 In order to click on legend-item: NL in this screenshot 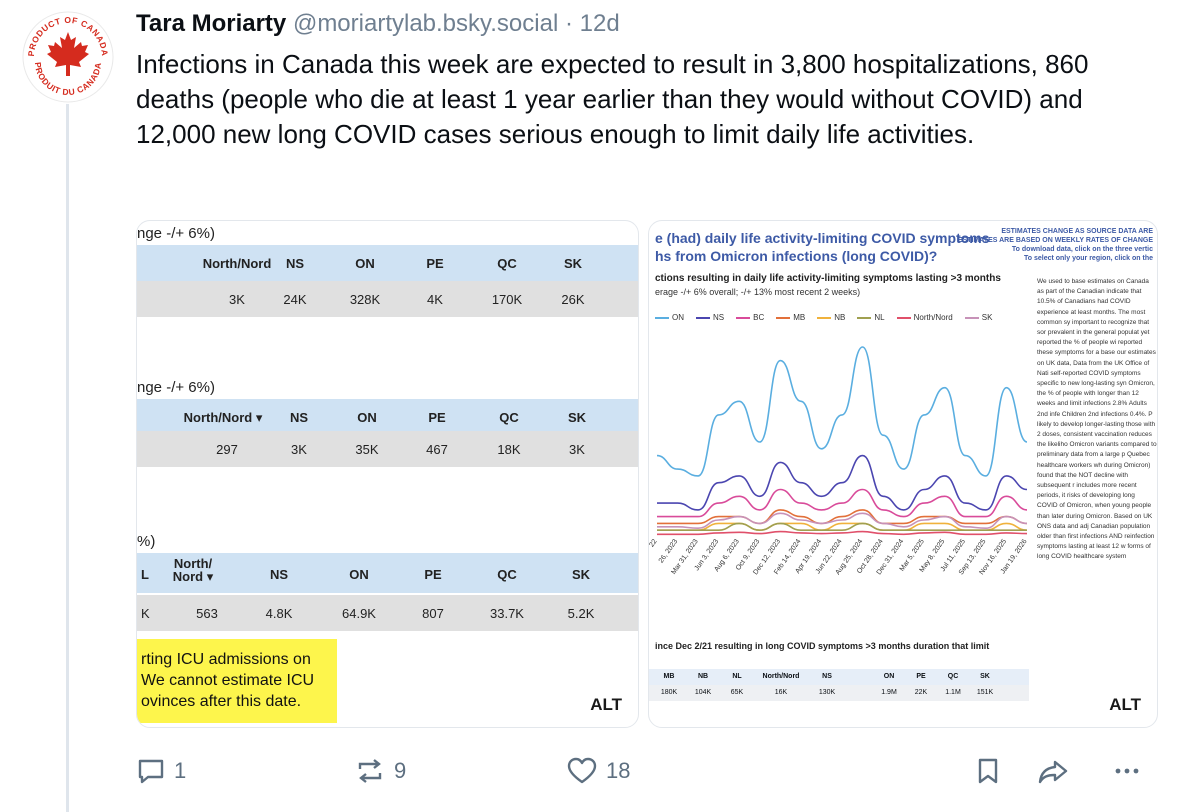, I will do `click(871, 317)`.